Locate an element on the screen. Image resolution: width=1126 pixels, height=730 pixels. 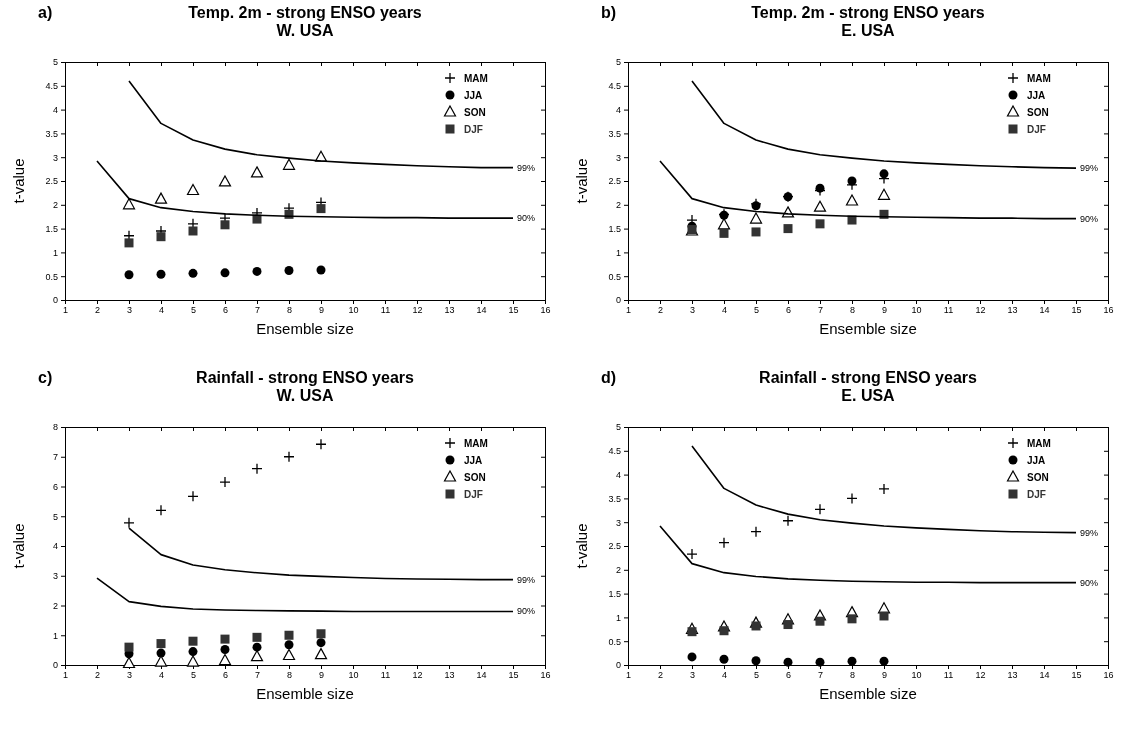
y-tick-label: 2 is located at coordinates (55, 605).